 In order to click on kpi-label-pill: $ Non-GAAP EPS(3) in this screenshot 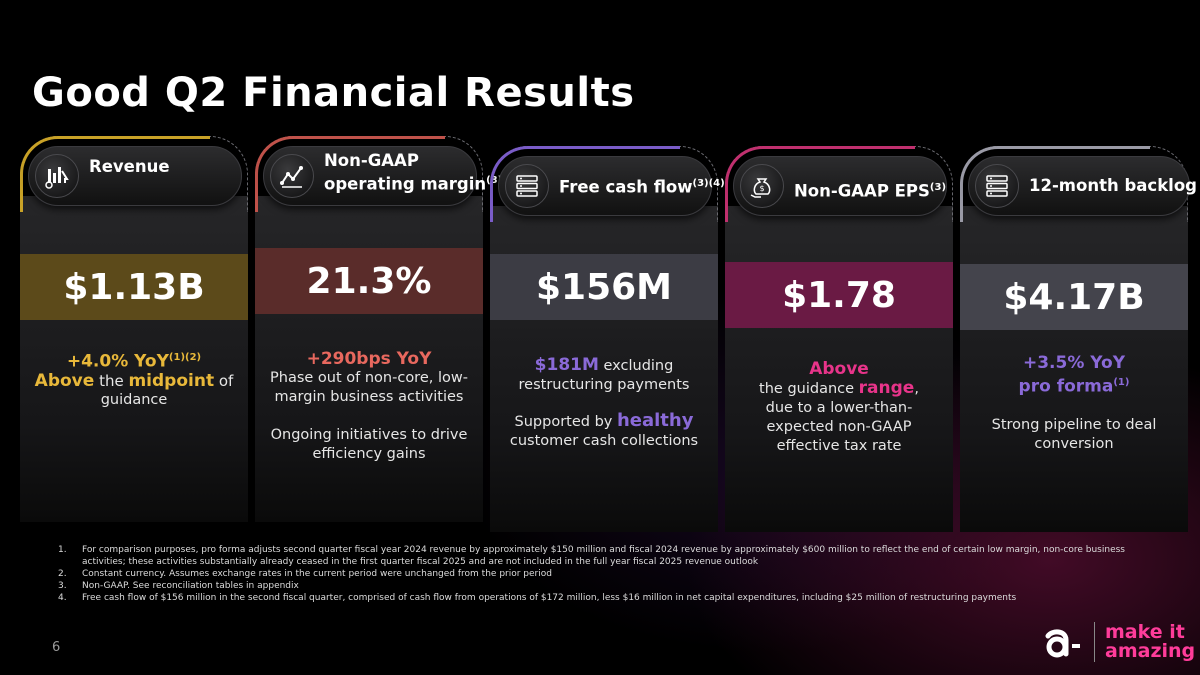, I will do `click(840, 186)`.